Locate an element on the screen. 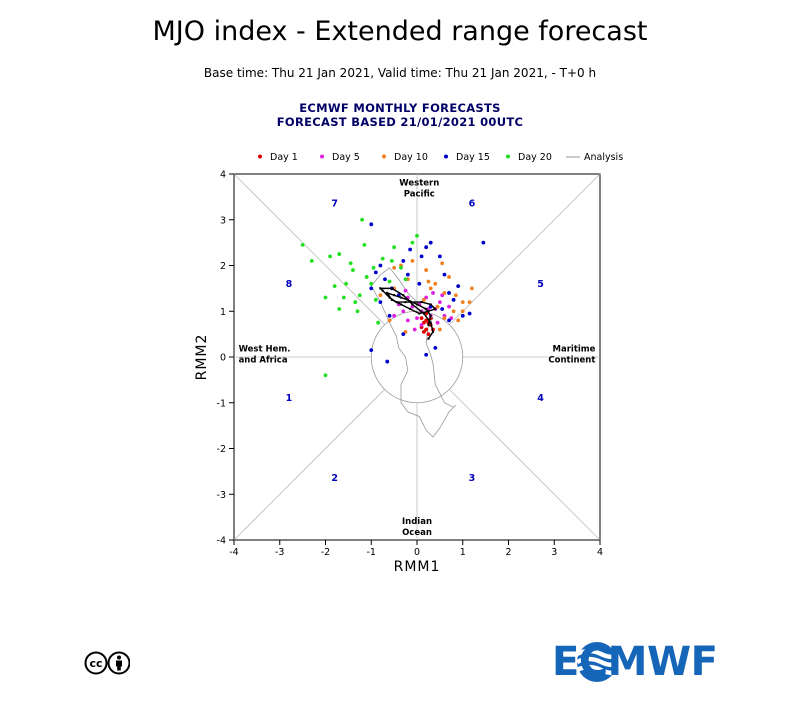 This screenshot has height=720, width=800. y-tick-label: 1 is located at coordinates (223, 312).